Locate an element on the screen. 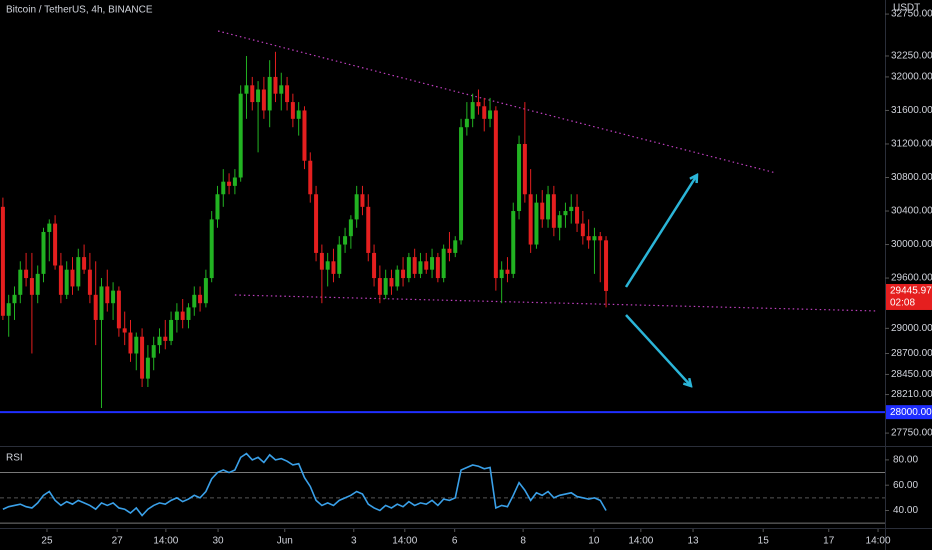  y-tick-label: 30000.00 is located at coordinates (911, 244).